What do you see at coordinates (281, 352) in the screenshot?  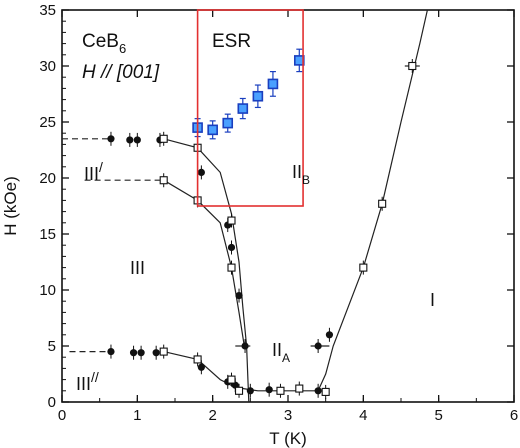 I see `phase-label-IIA: IIA` at bounding box center [281, 352].